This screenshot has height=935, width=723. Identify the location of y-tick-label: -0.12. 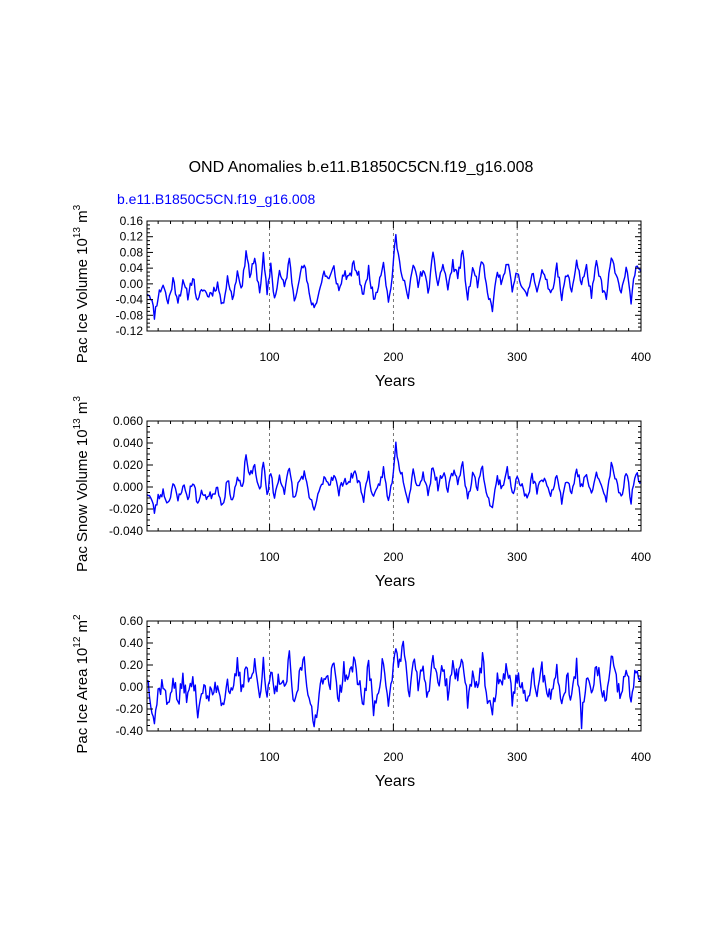
(130, 331).